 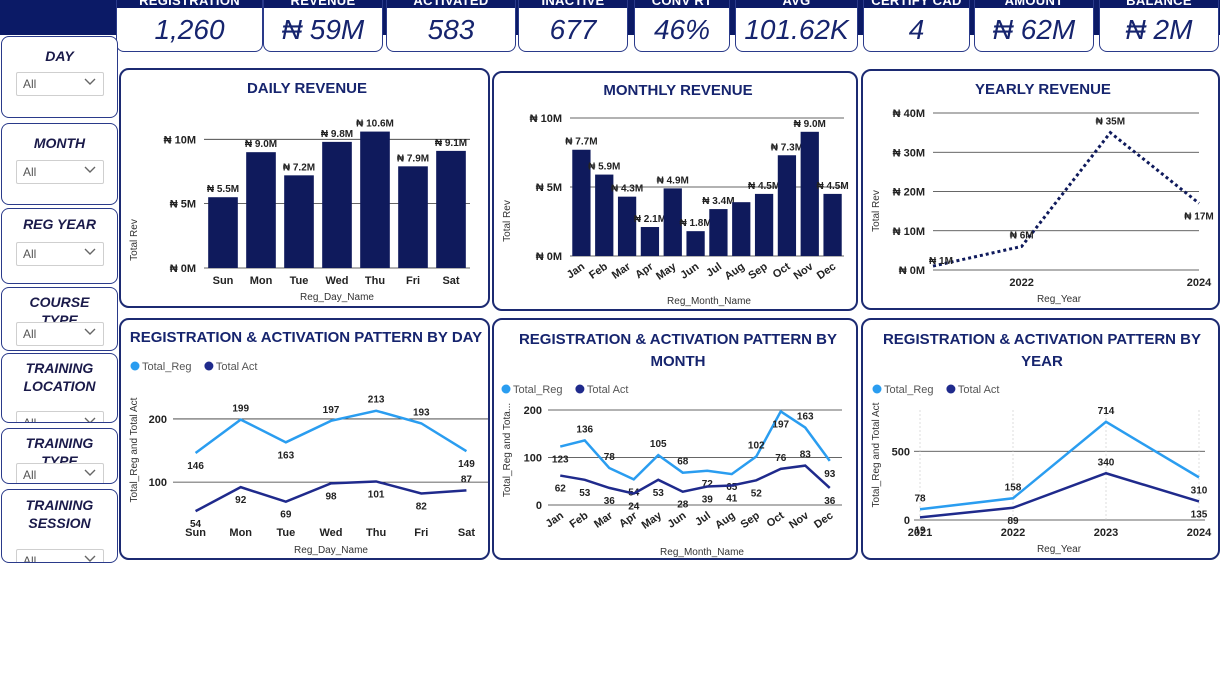 I want to click on data-label: 714, so click(x=1106, y=411).